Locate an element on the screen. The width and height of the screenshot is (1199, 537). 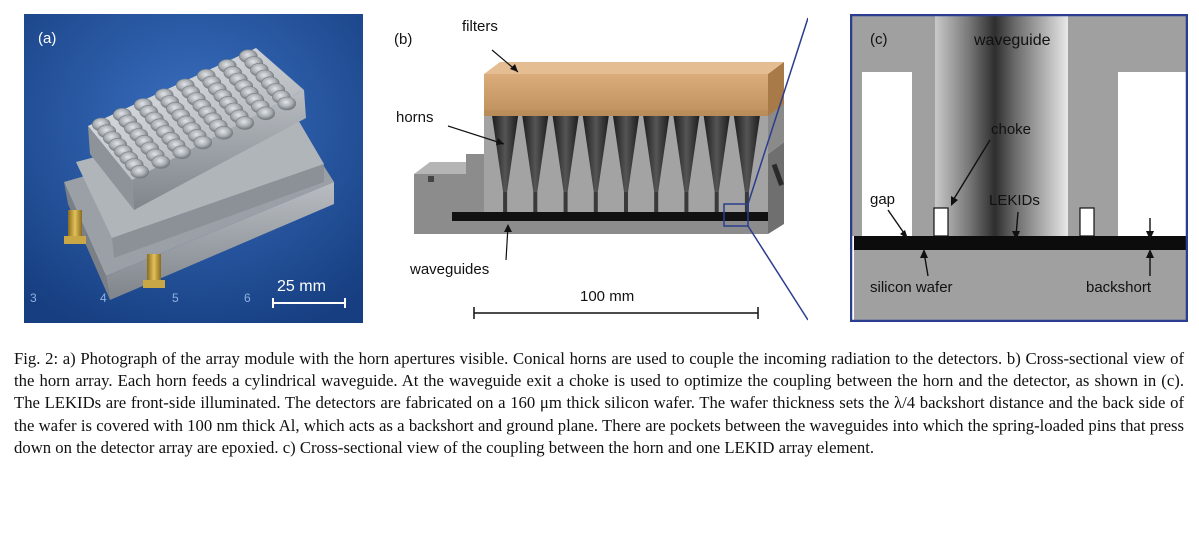
panel-c-label: (c) is located at coordinates (879, 39).